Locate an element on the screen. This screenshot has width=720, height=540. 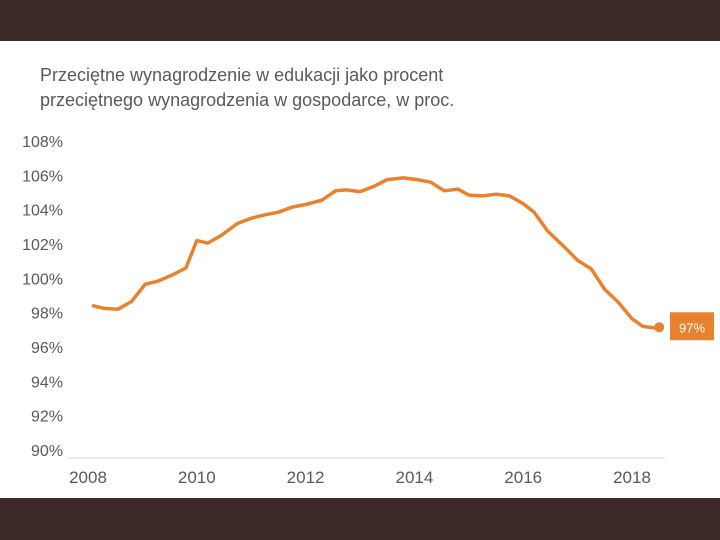
y-tick-label: 106% is located at coordinates (42, 176).